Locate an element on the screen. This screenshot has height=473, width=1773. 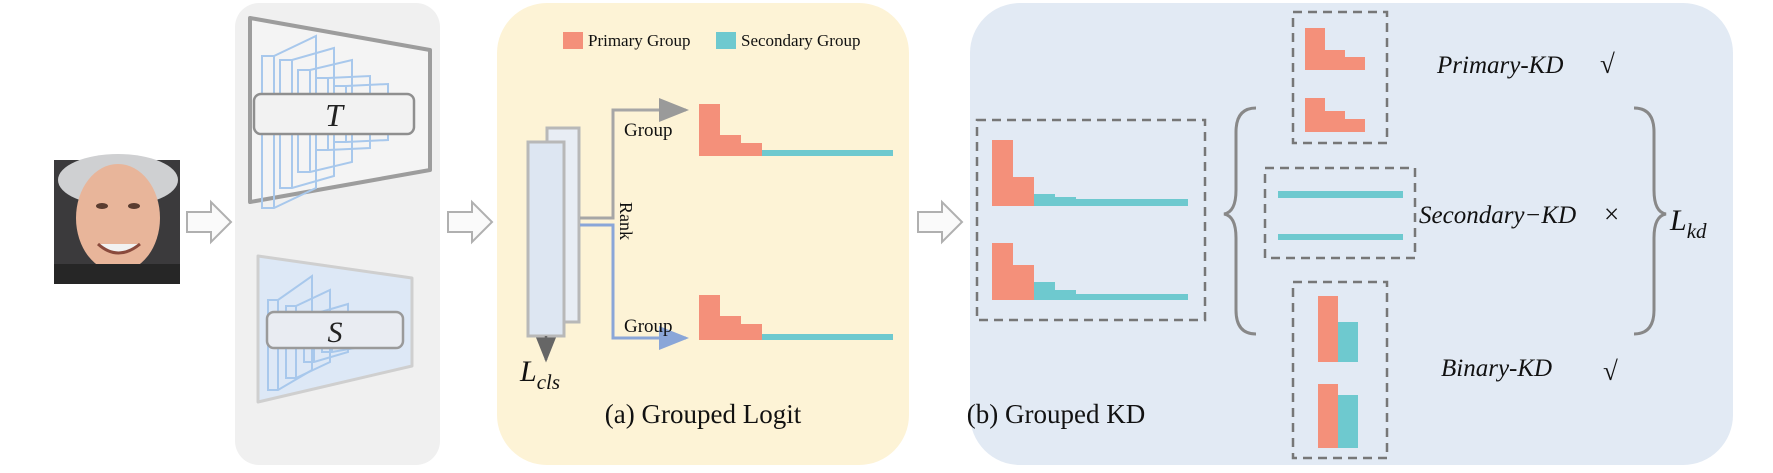
primary-kd-teacher is located at coordinates (1335, 49).